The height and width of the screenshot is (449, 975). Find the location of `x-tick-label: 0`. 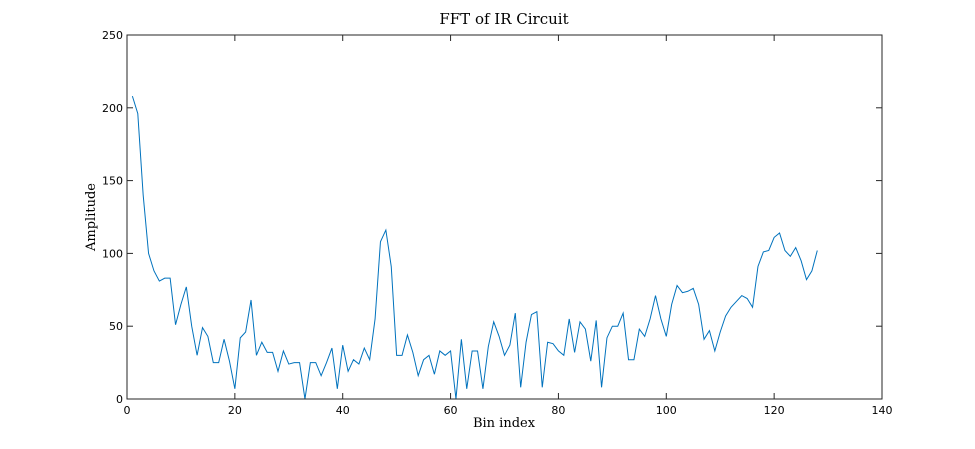

x-tick-label: 0 is located at coordinates (127, 410).